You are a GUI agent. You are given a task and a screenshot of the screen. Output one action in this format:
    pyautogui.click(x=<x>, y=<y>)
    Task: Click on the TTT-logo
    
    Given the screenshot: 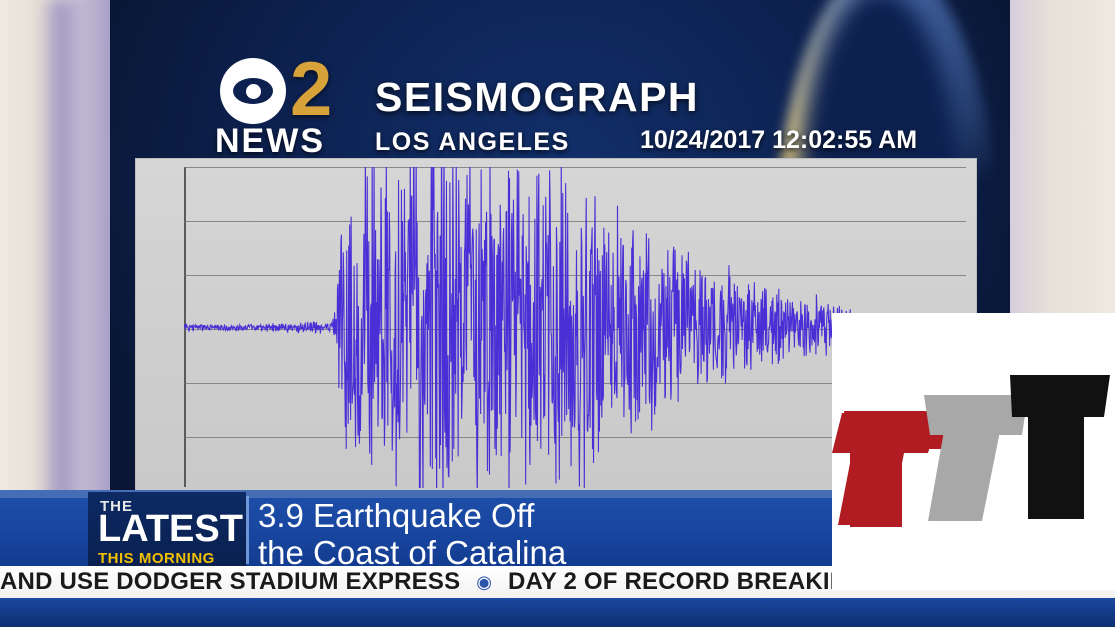 What is the action you would take?
    pyautogui.click(x=973, y=451)
    